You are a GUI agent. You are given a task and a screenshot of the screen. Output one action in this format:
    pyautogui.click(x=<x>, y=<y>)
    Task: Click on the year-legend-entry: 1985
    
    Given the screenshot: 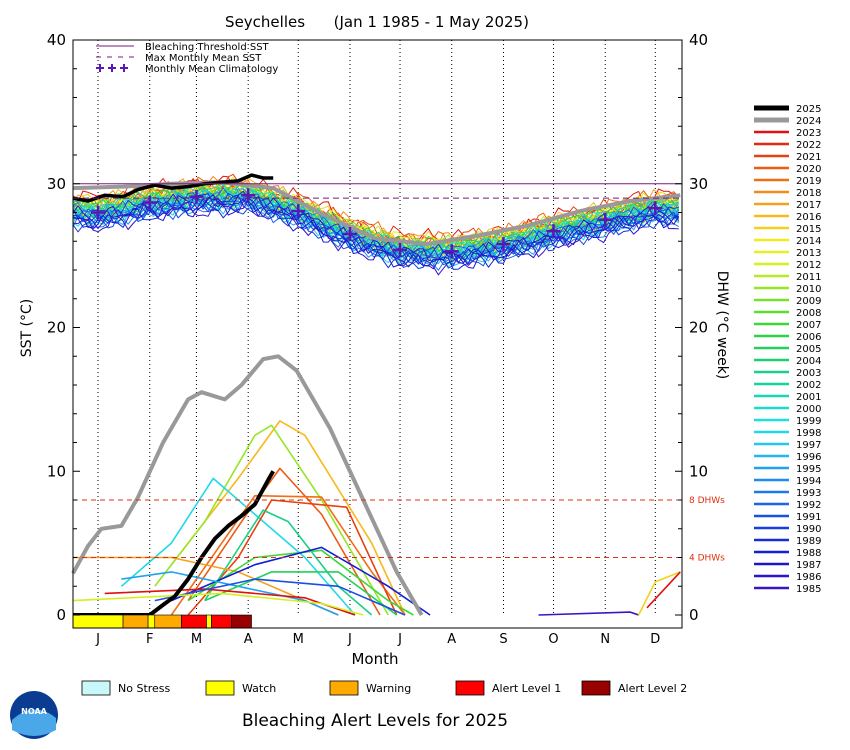 What is the action you would take?
    pyautogui.click(x=787, y=589)
    